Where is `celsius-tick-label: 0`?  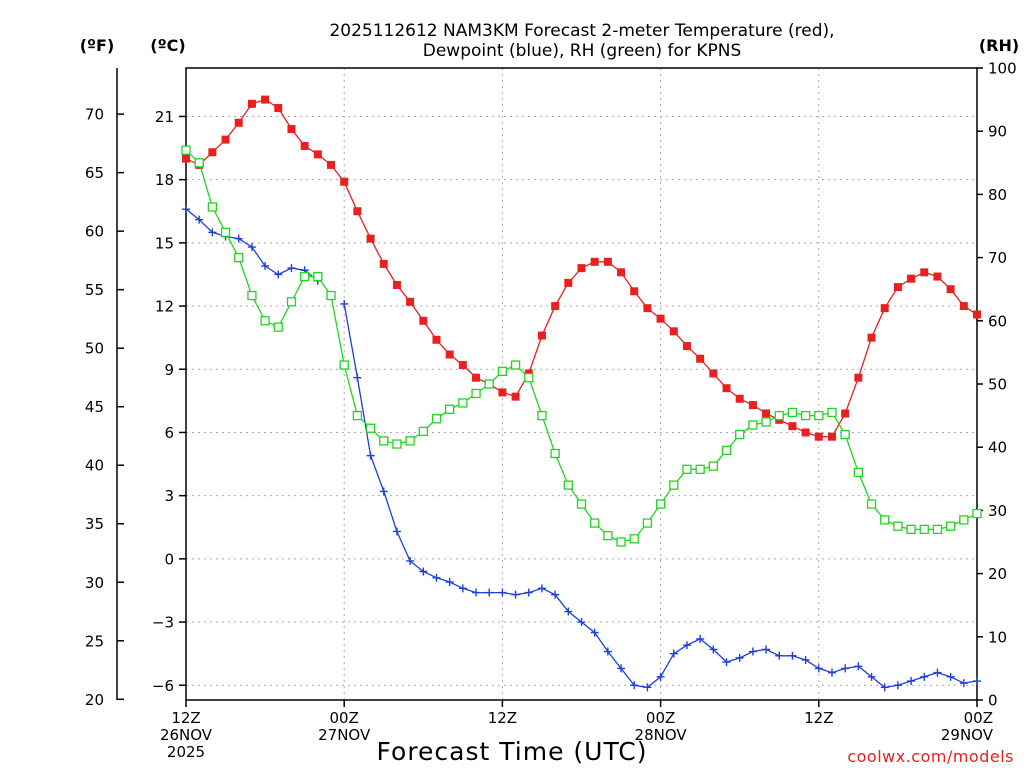 celsius-tick-label: 0 is located at coordinates (169, 559).